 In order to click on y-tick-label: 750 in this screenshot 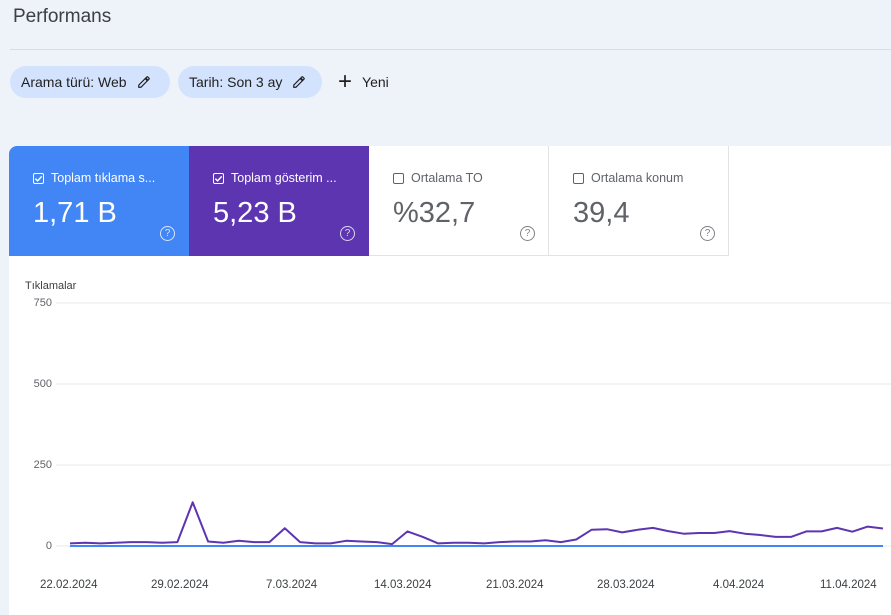, I will do `click(42, 303)`.